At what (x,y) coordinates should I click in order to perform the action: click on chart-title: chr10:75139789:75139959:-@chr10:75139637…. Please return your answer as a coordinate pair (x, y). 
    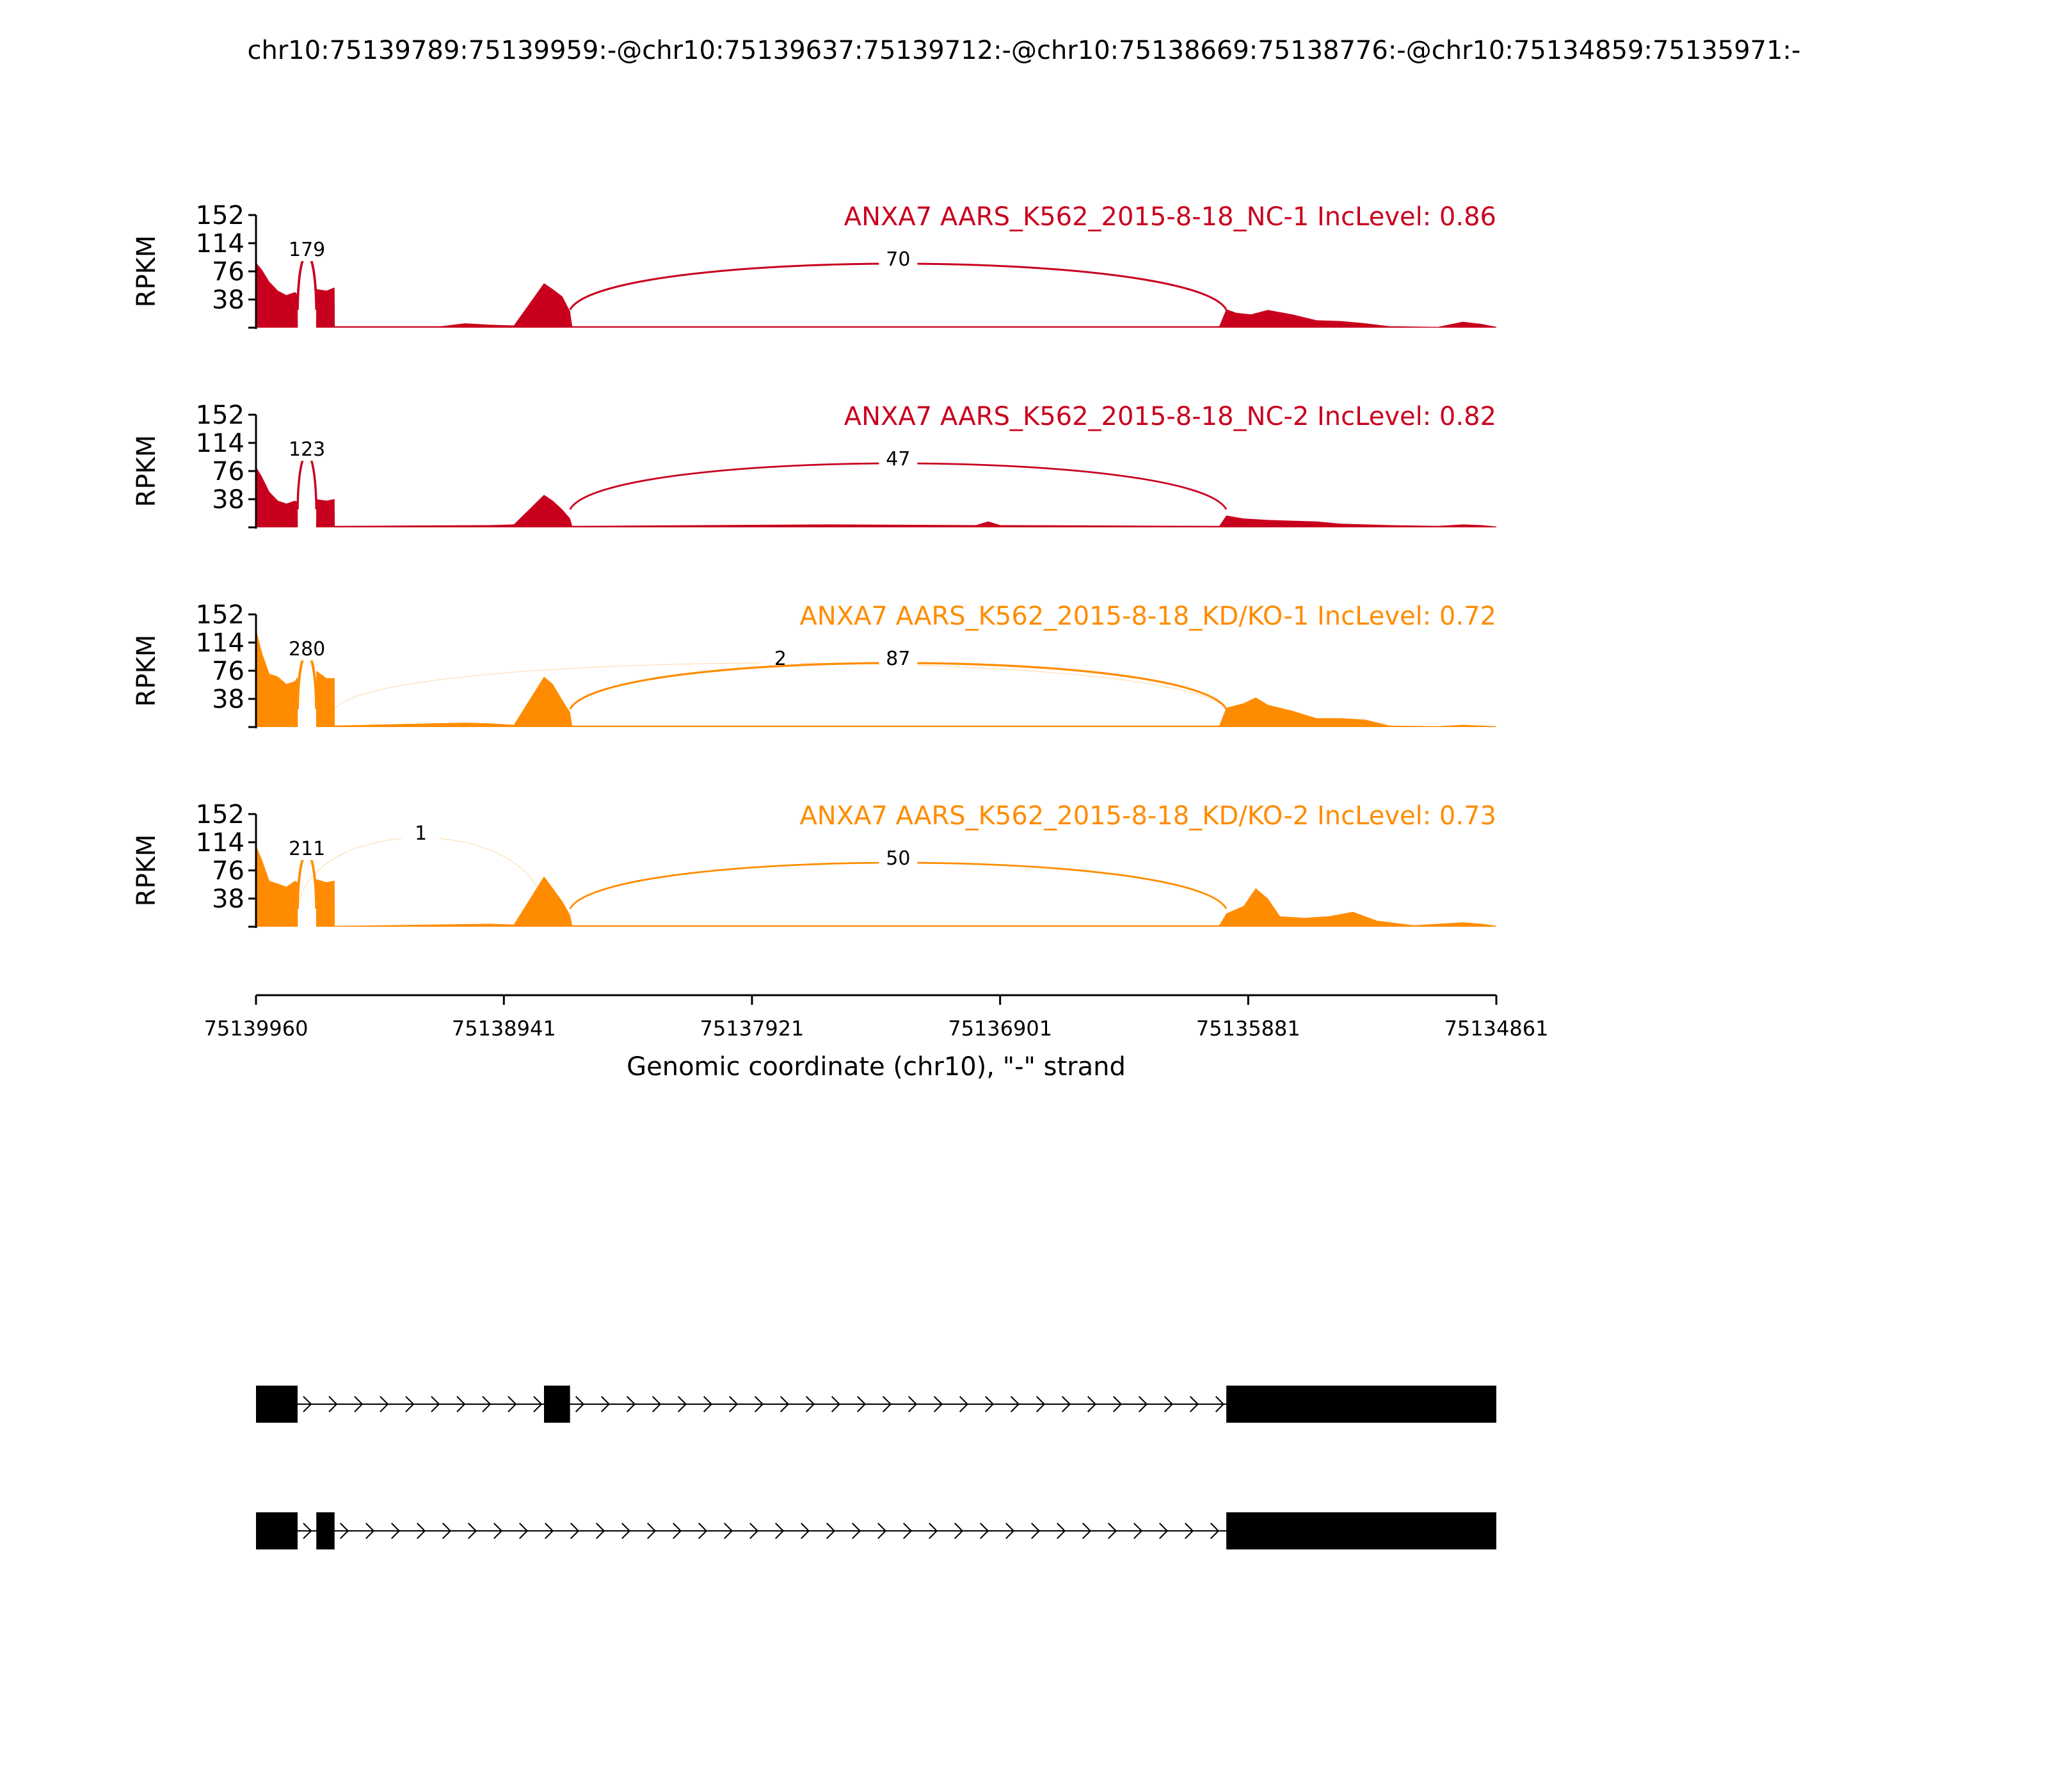
    Looking at the image, I should click on (1024, 50).